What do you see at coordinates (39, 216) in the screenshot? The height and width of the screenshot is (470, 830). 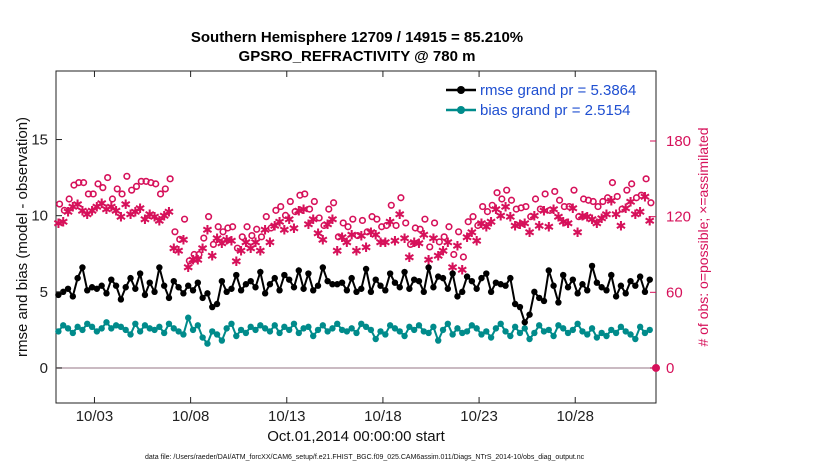 I see `y-tick-label: 10` at bounding box center [39, 216].